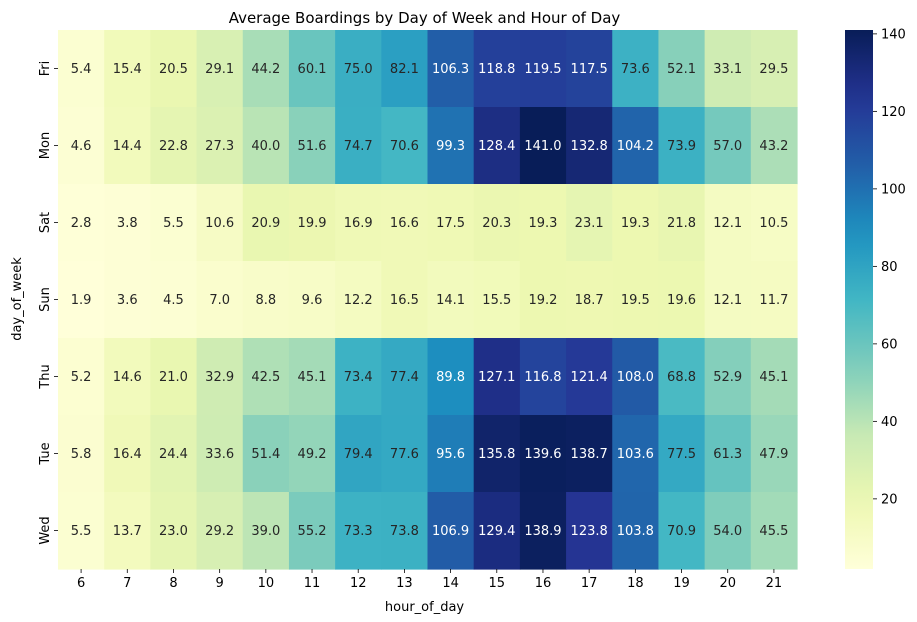 This screenshot has width=917, height=622. I want to click on y-tick-label: Mon, so click(45, 145).